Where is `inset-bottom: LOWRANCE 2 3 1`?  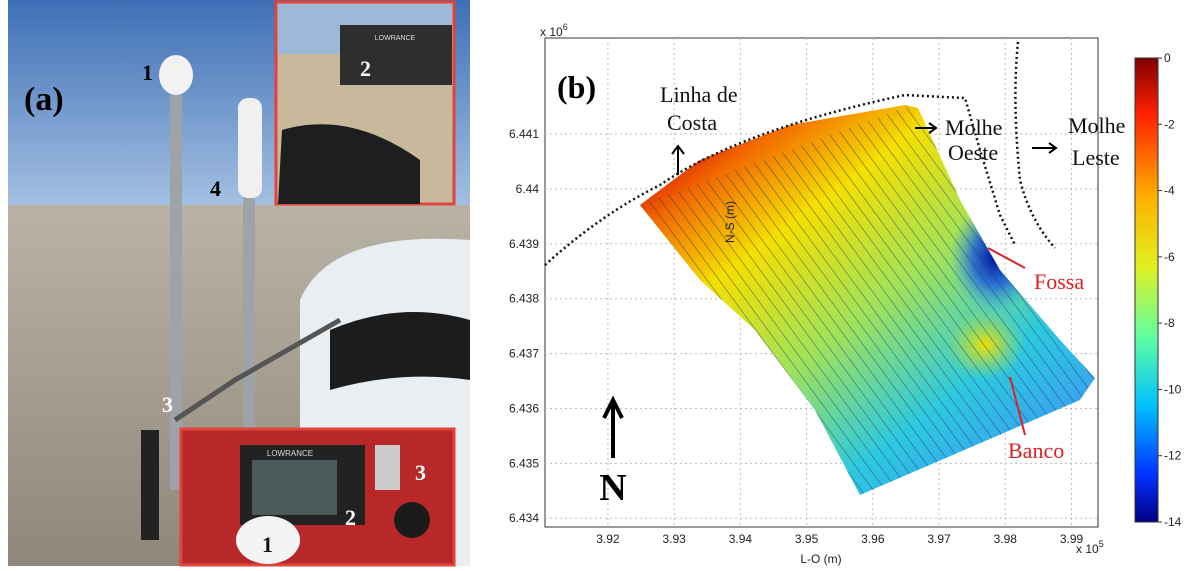
inset-bottom: LOWRANCE 2 3 1 is located at coordinates (317, 497).